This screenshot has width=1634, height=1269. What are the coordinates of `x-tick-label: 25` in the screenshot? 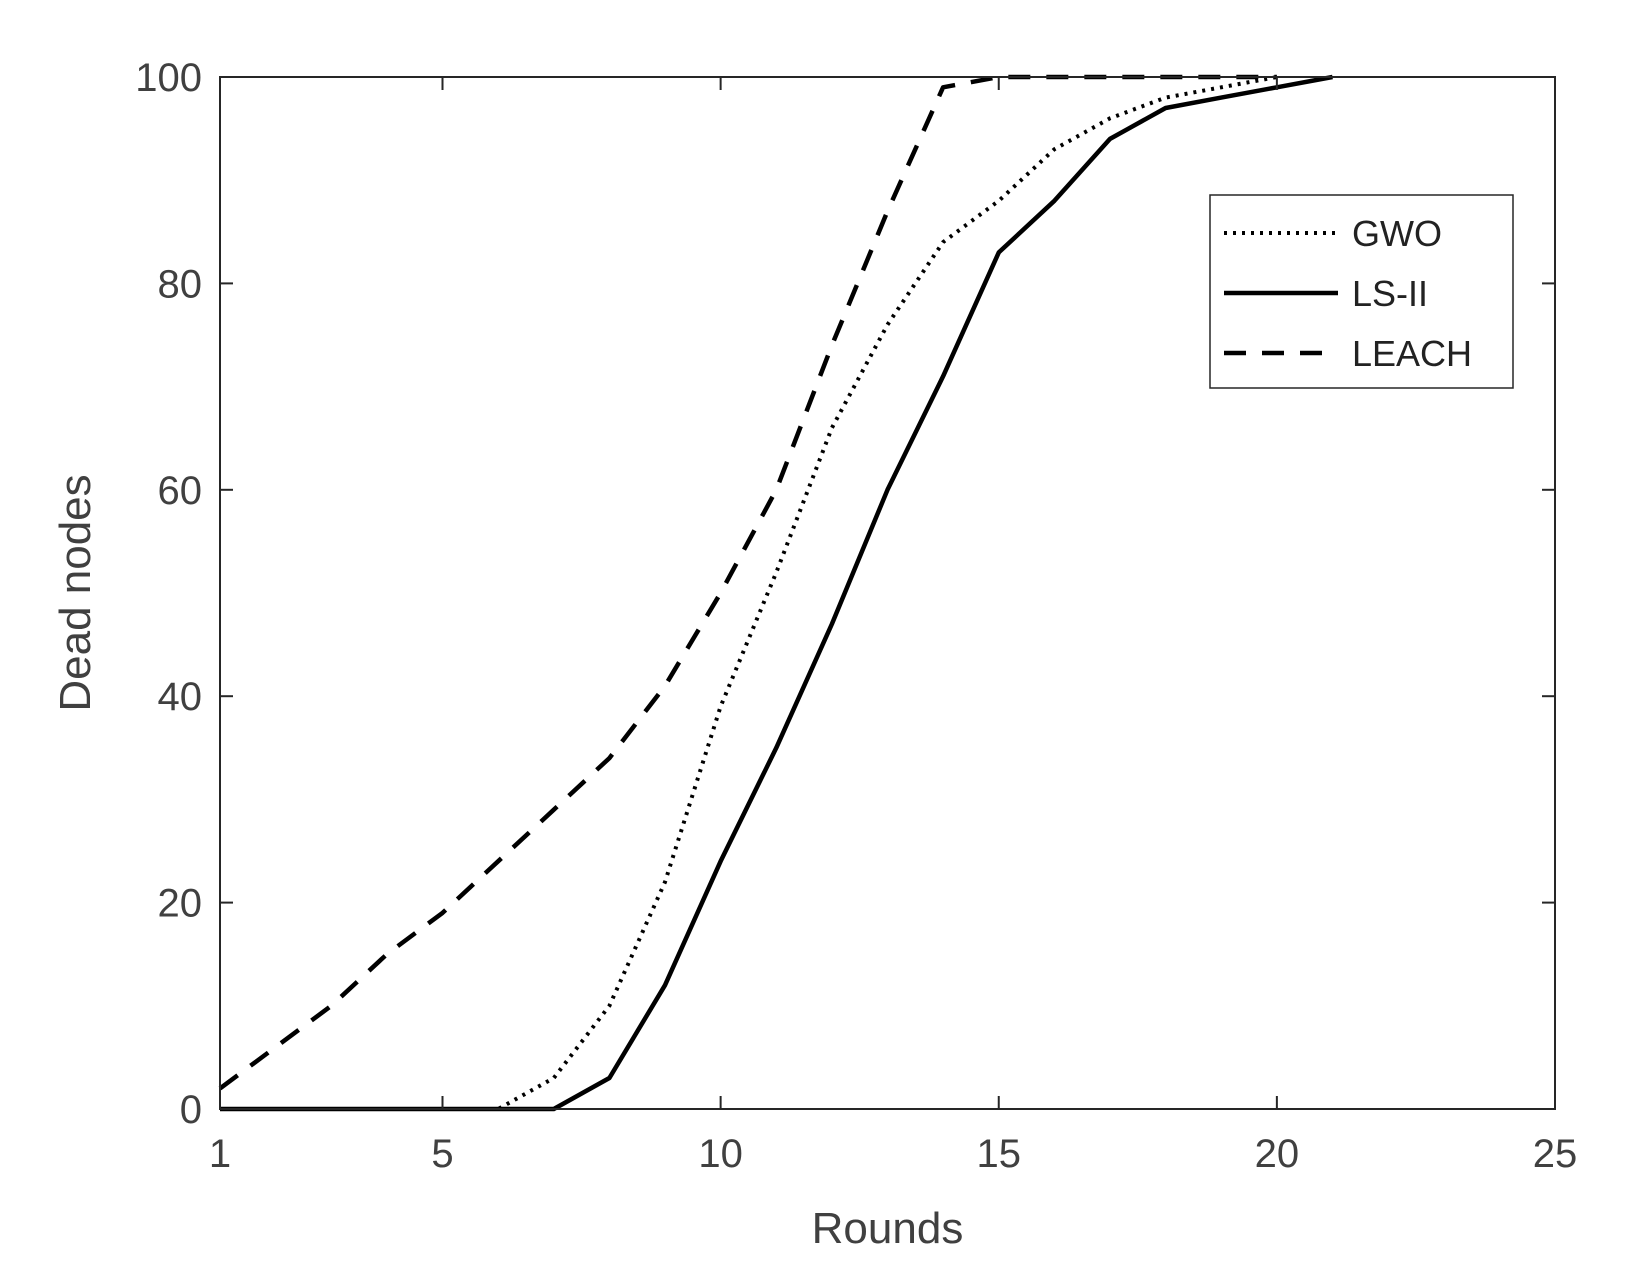 It's located at (1555, 1154).